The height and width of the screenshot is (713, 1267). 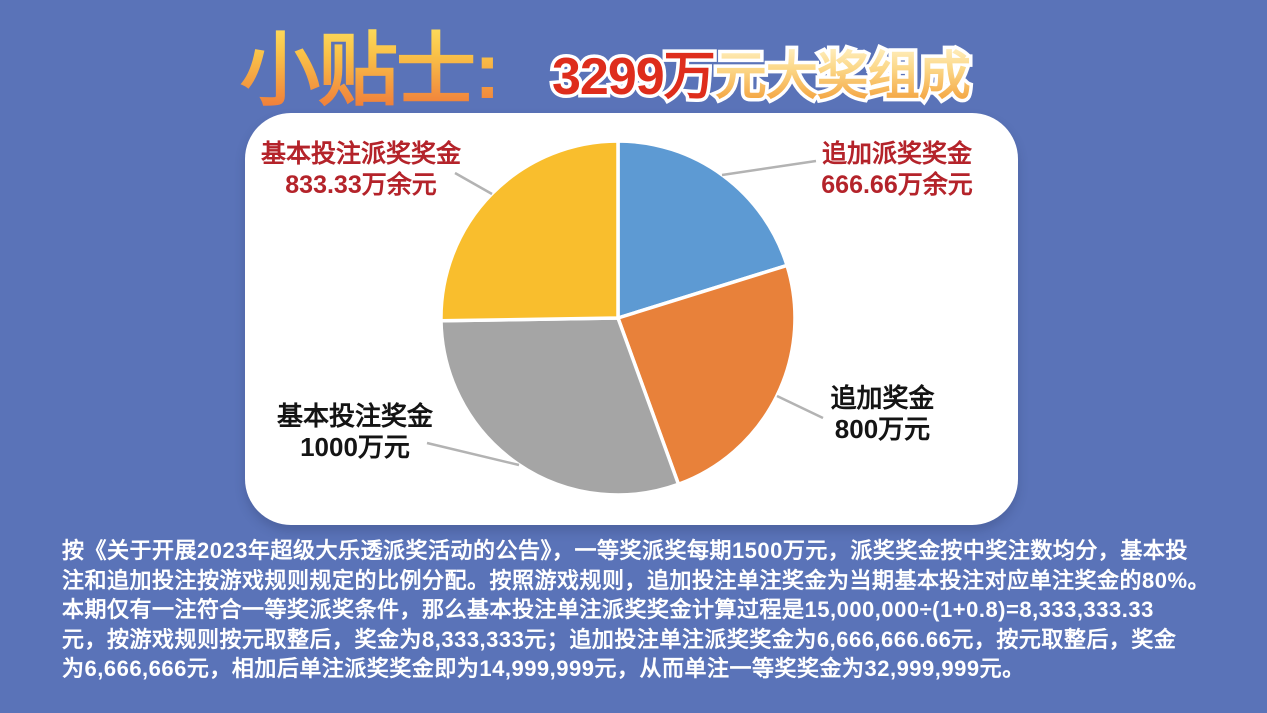 What do you see at coordinates (896, 154) in the screenshot?
I see `callout-label: 追加派奖奖金` at bounding box center [896, 154].